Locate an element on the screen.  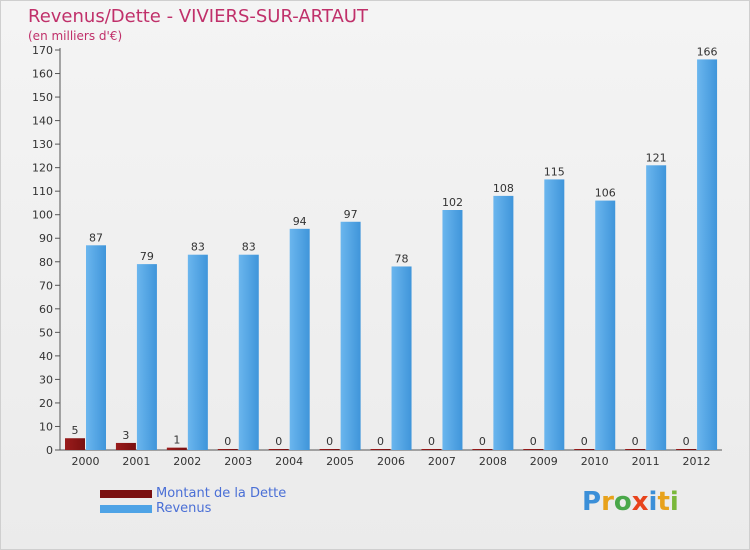
y-tick-label: 90 is located at coordinates (46, 238).